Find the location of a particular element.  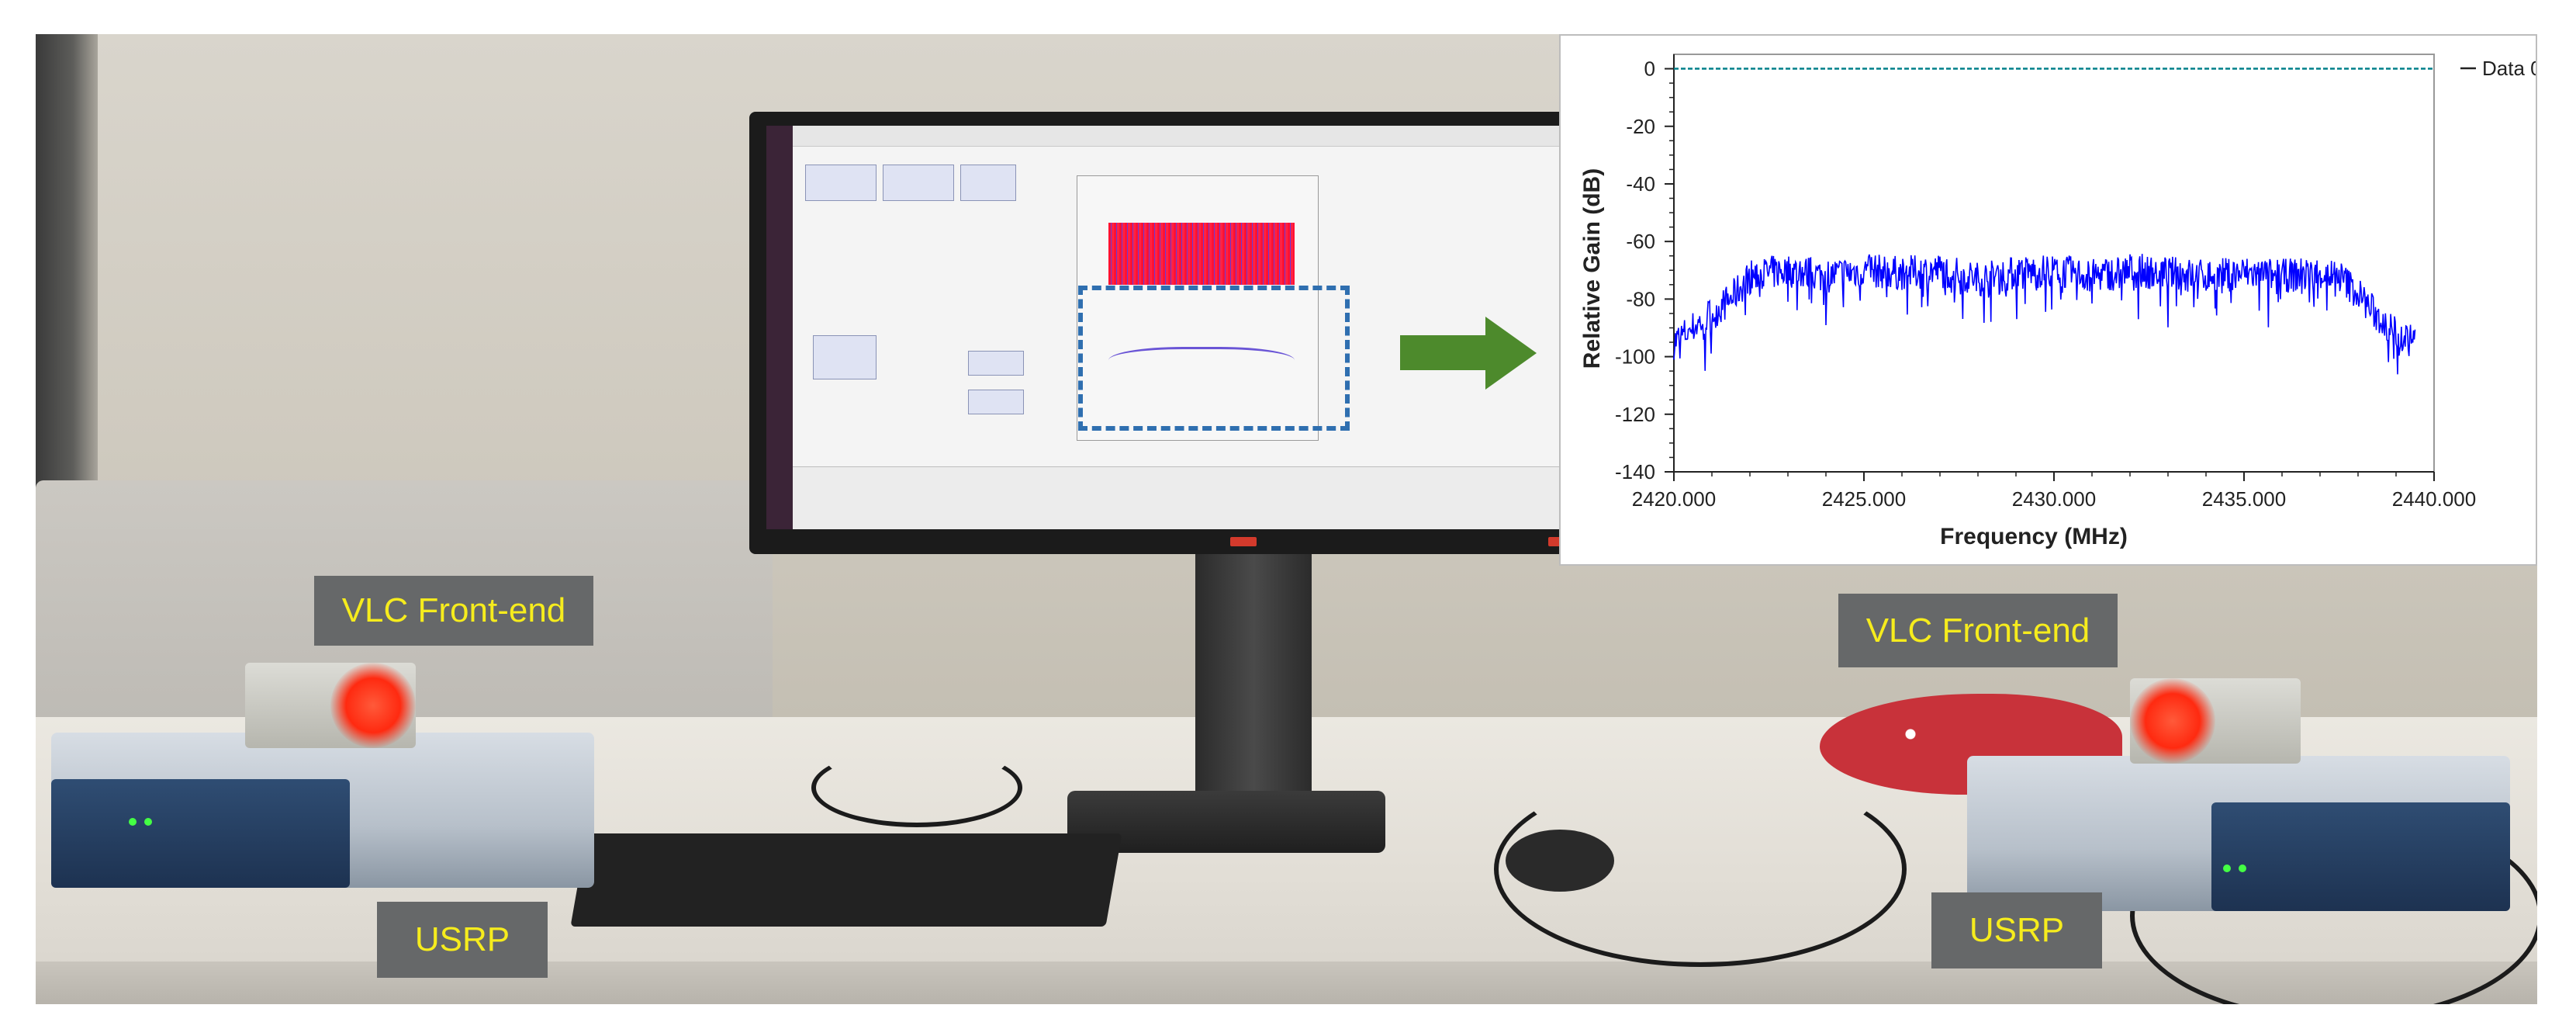

y-tick-label: -80 is located at coordinates (1640, 298).